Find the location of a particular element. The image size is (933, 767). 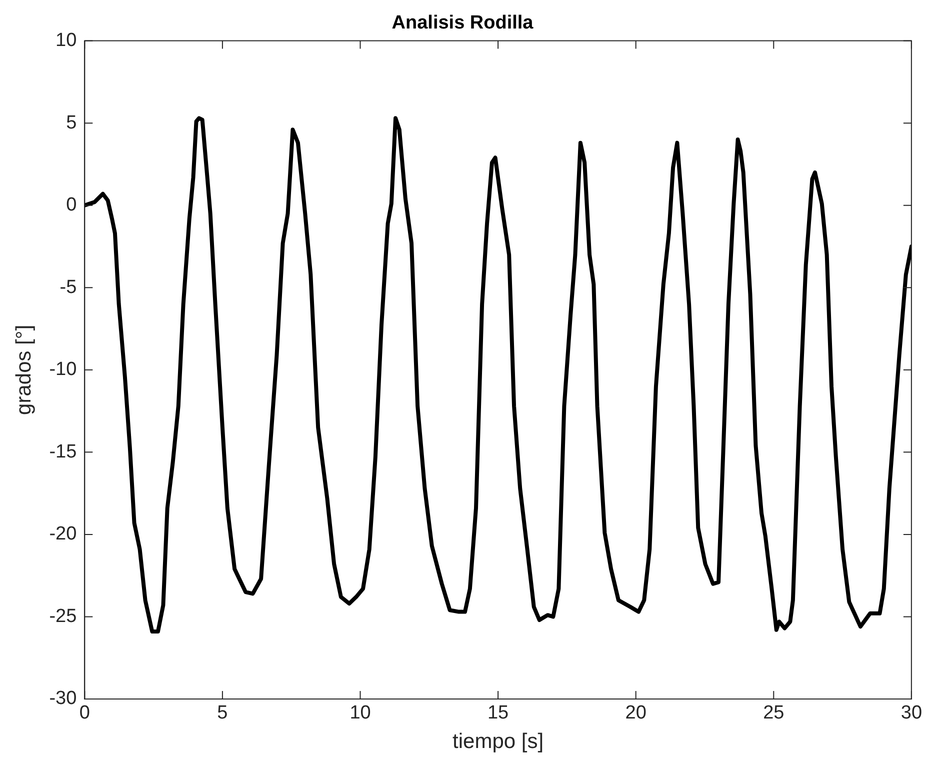

y-tick-label: -15 is located at coordinates (63, 451).